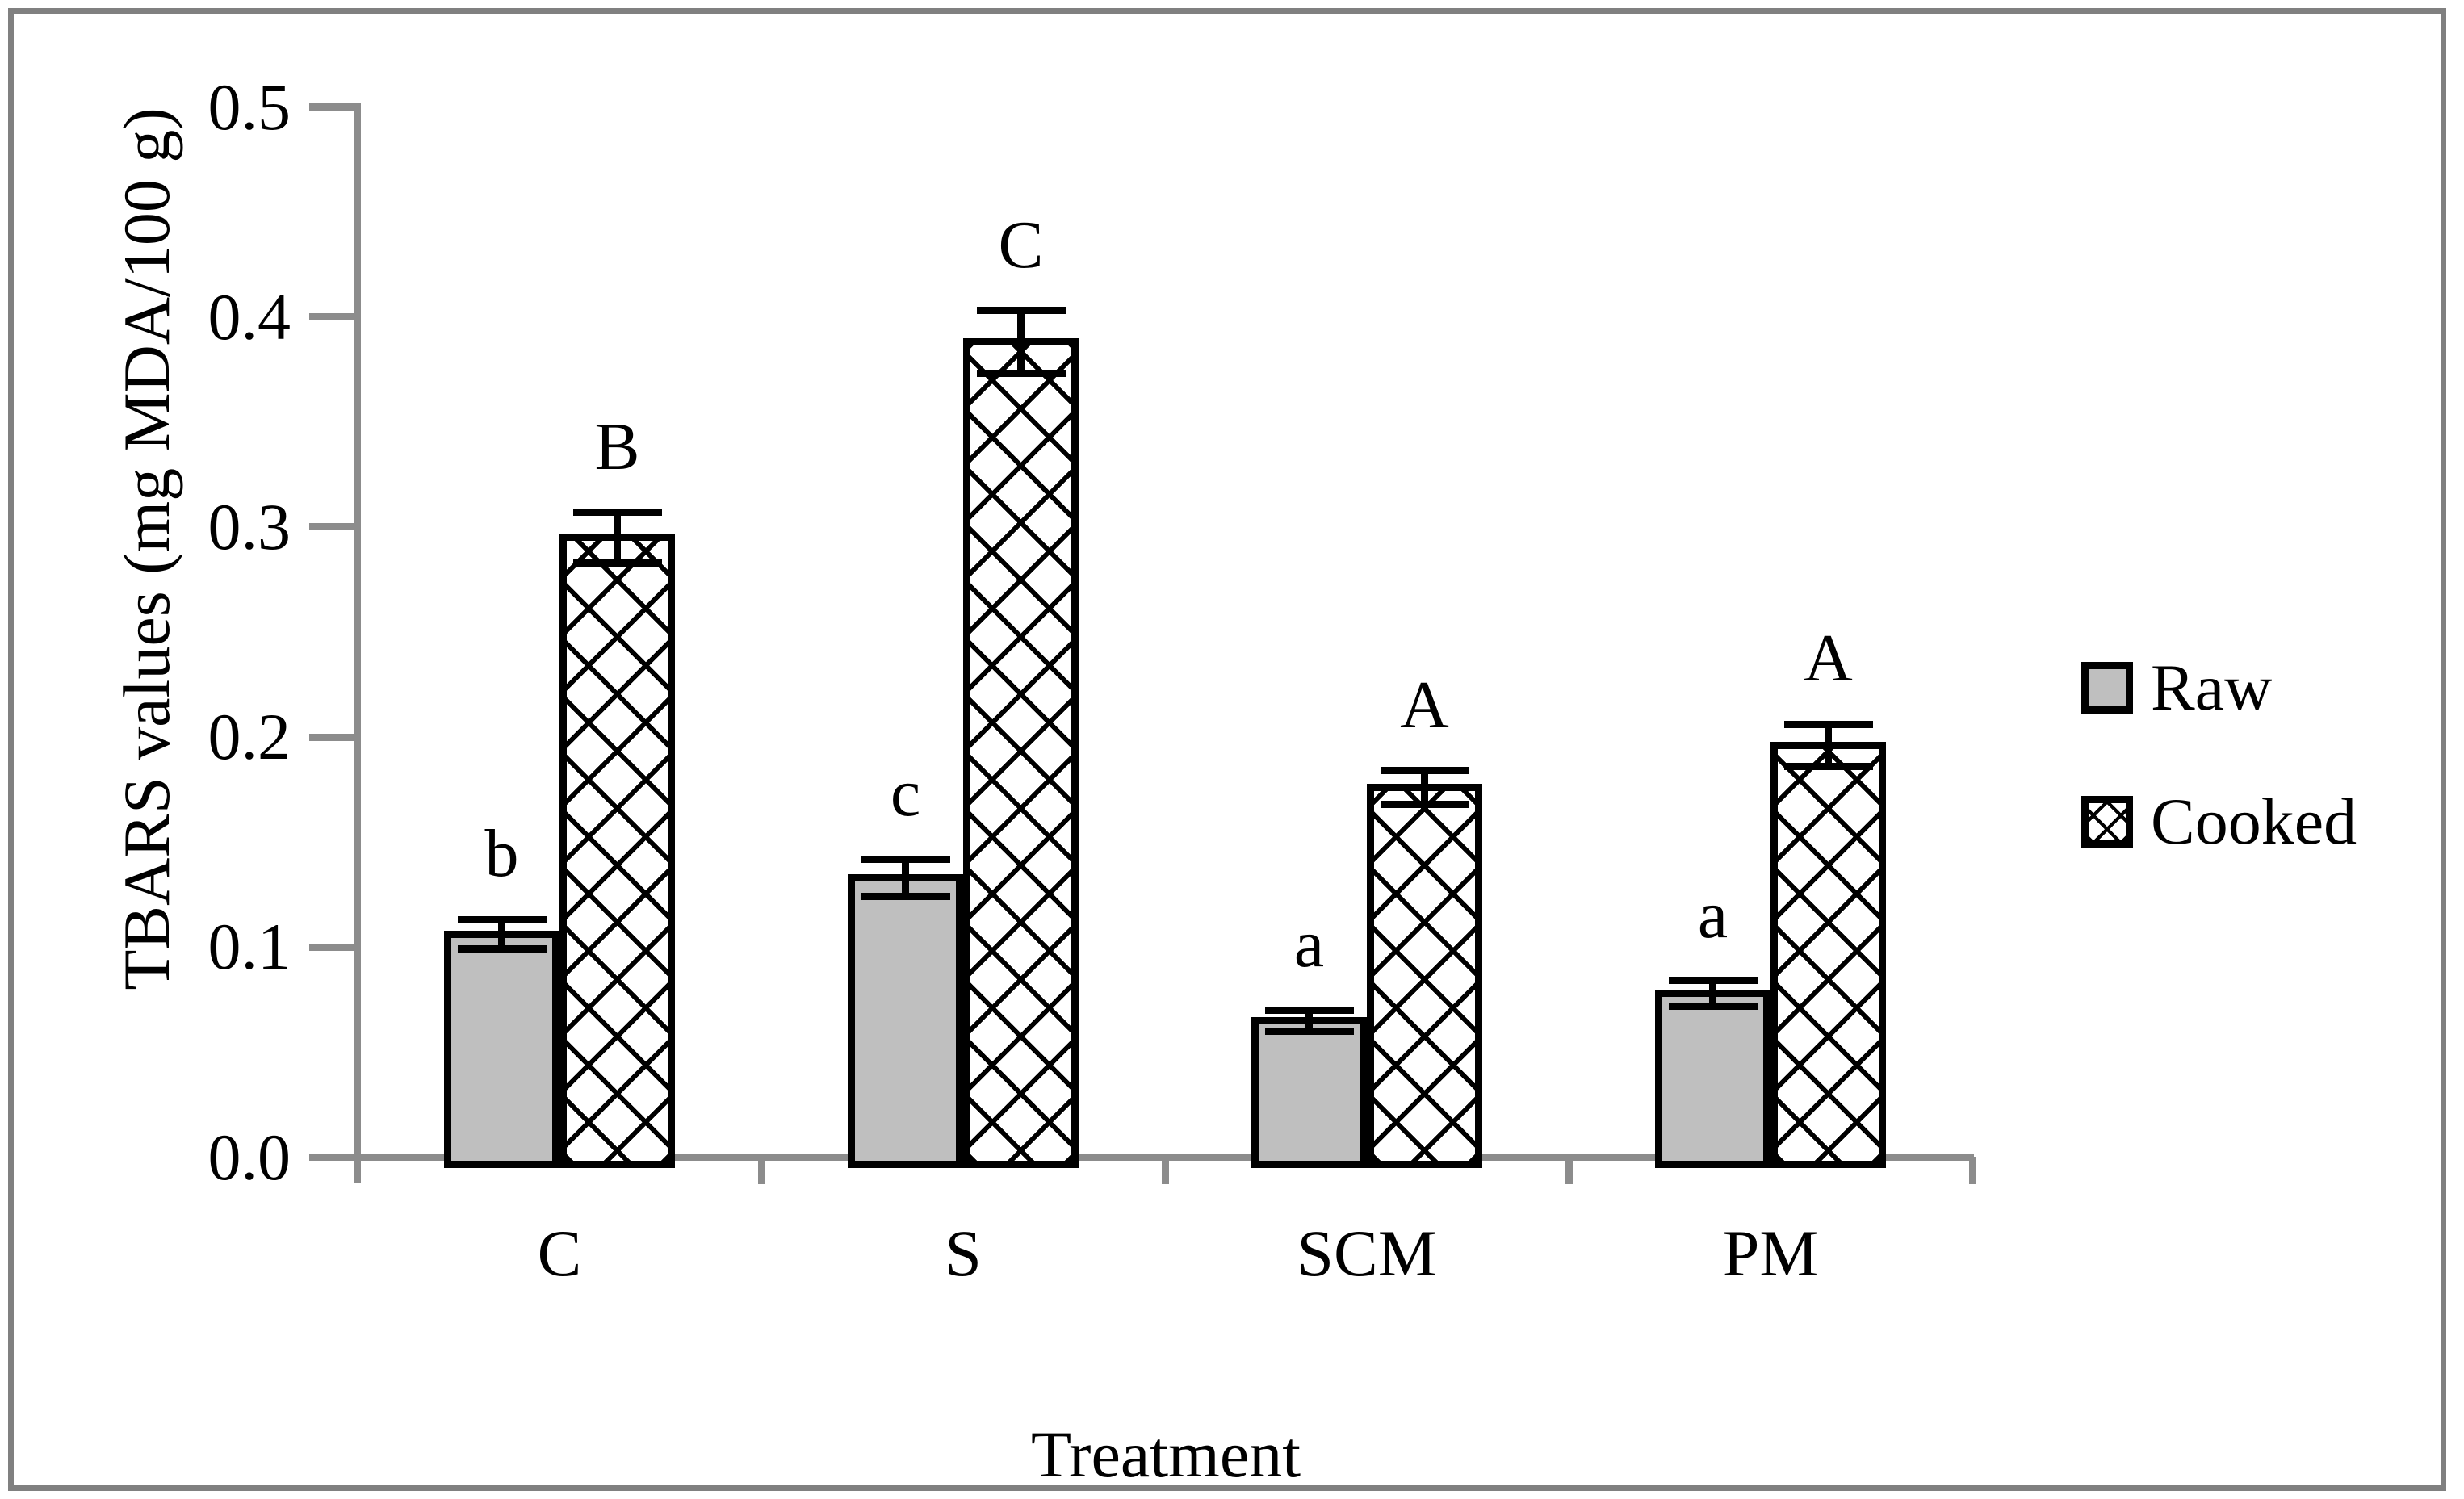 The width and height of the screenshot is (2464, 1499). What do you see at coordinates (1309, 945) in the screenshot?
I see `sig-letter-raw-SCM: a` at bounding box center [1309, 945].